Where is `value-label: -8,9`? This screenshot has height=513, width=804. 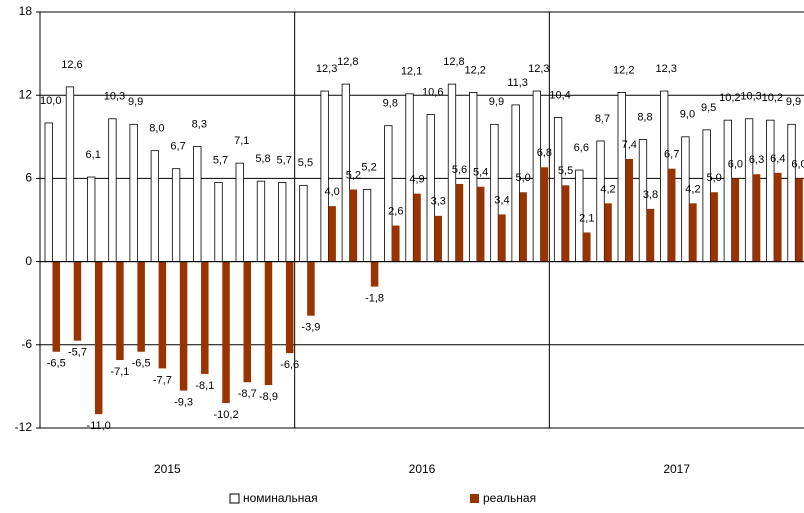 value-label: -8,9 is located at coordinates (268, 397).